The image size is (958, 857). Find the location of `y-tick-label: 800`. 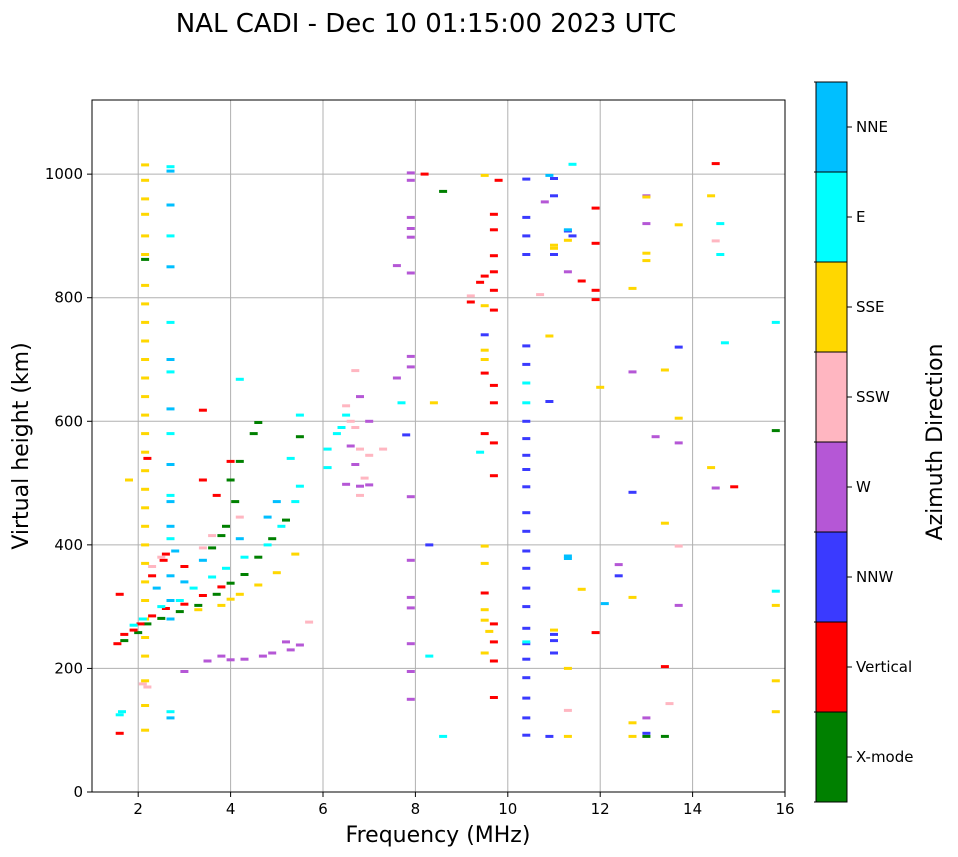

y-tick-label: 800 is located at coordinates (68, 298).